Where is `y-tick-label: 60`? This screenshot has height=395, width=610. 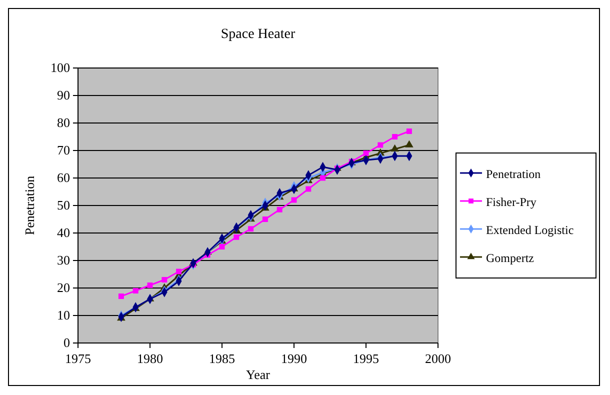 y-tick-label: 60 is located at coordinates (63, 177).